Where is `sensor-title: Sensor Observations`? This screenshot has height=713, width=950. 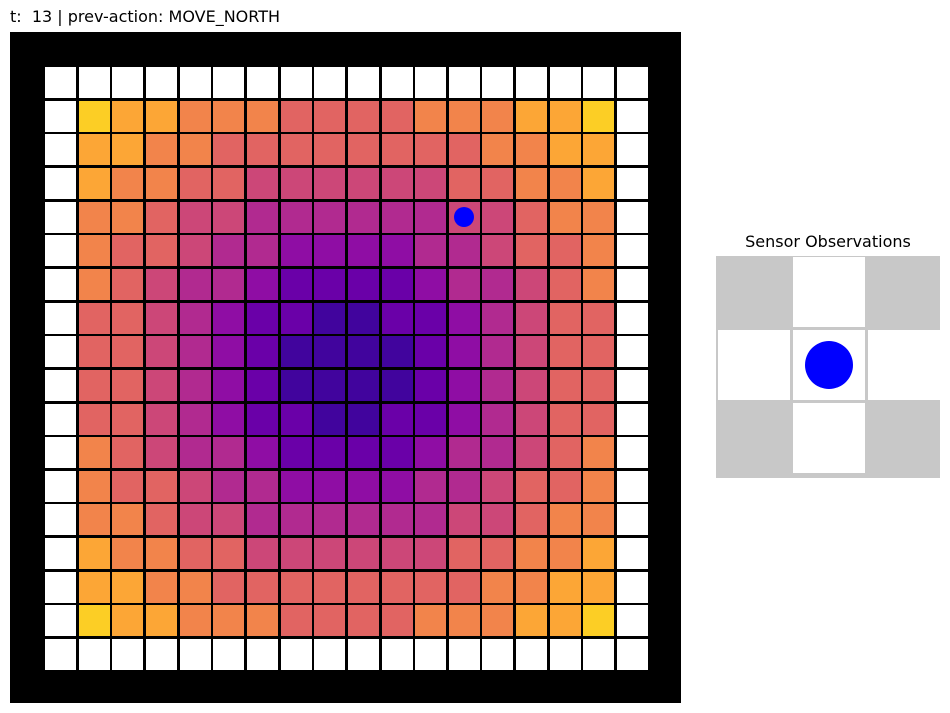
sensor-title: Sensor Observations is located at coordinates (828, 241).